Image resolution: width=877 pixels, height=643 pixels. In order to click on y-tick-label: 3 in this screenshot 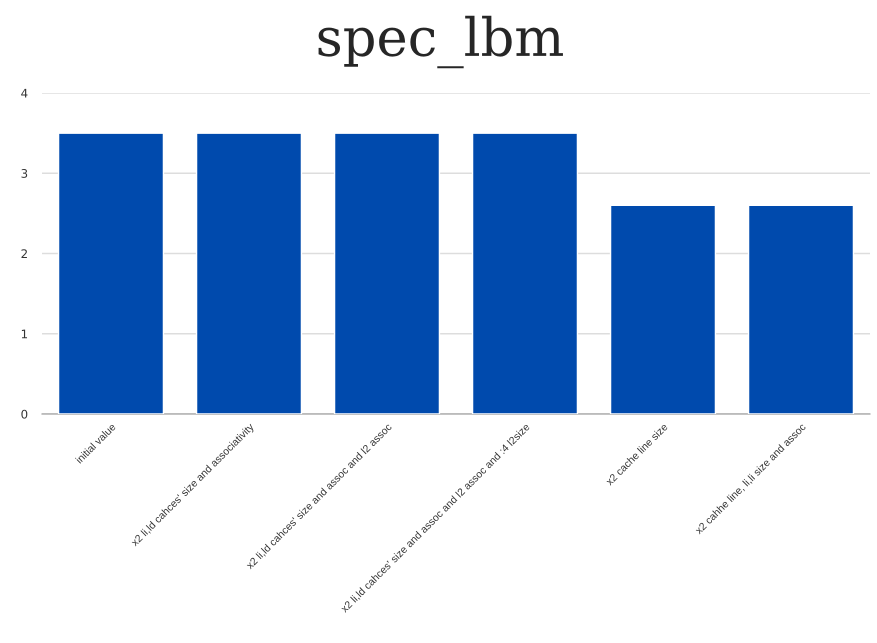, I will do `click(25, 173)`.